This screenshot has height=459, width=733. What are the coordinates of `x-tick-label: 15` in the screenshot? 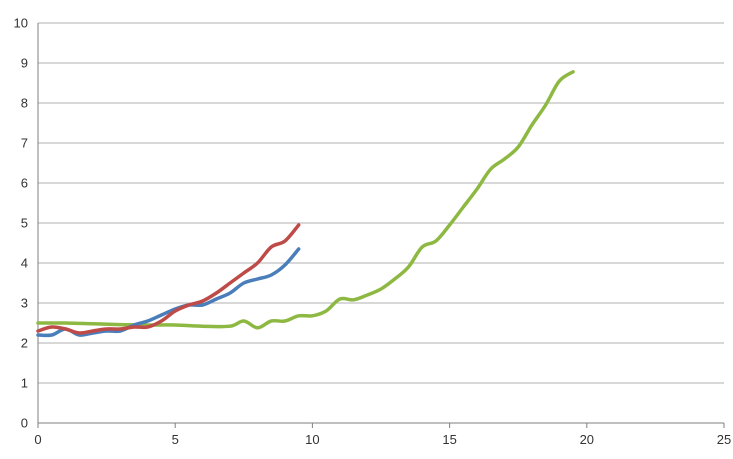 It's located at (449, 439).